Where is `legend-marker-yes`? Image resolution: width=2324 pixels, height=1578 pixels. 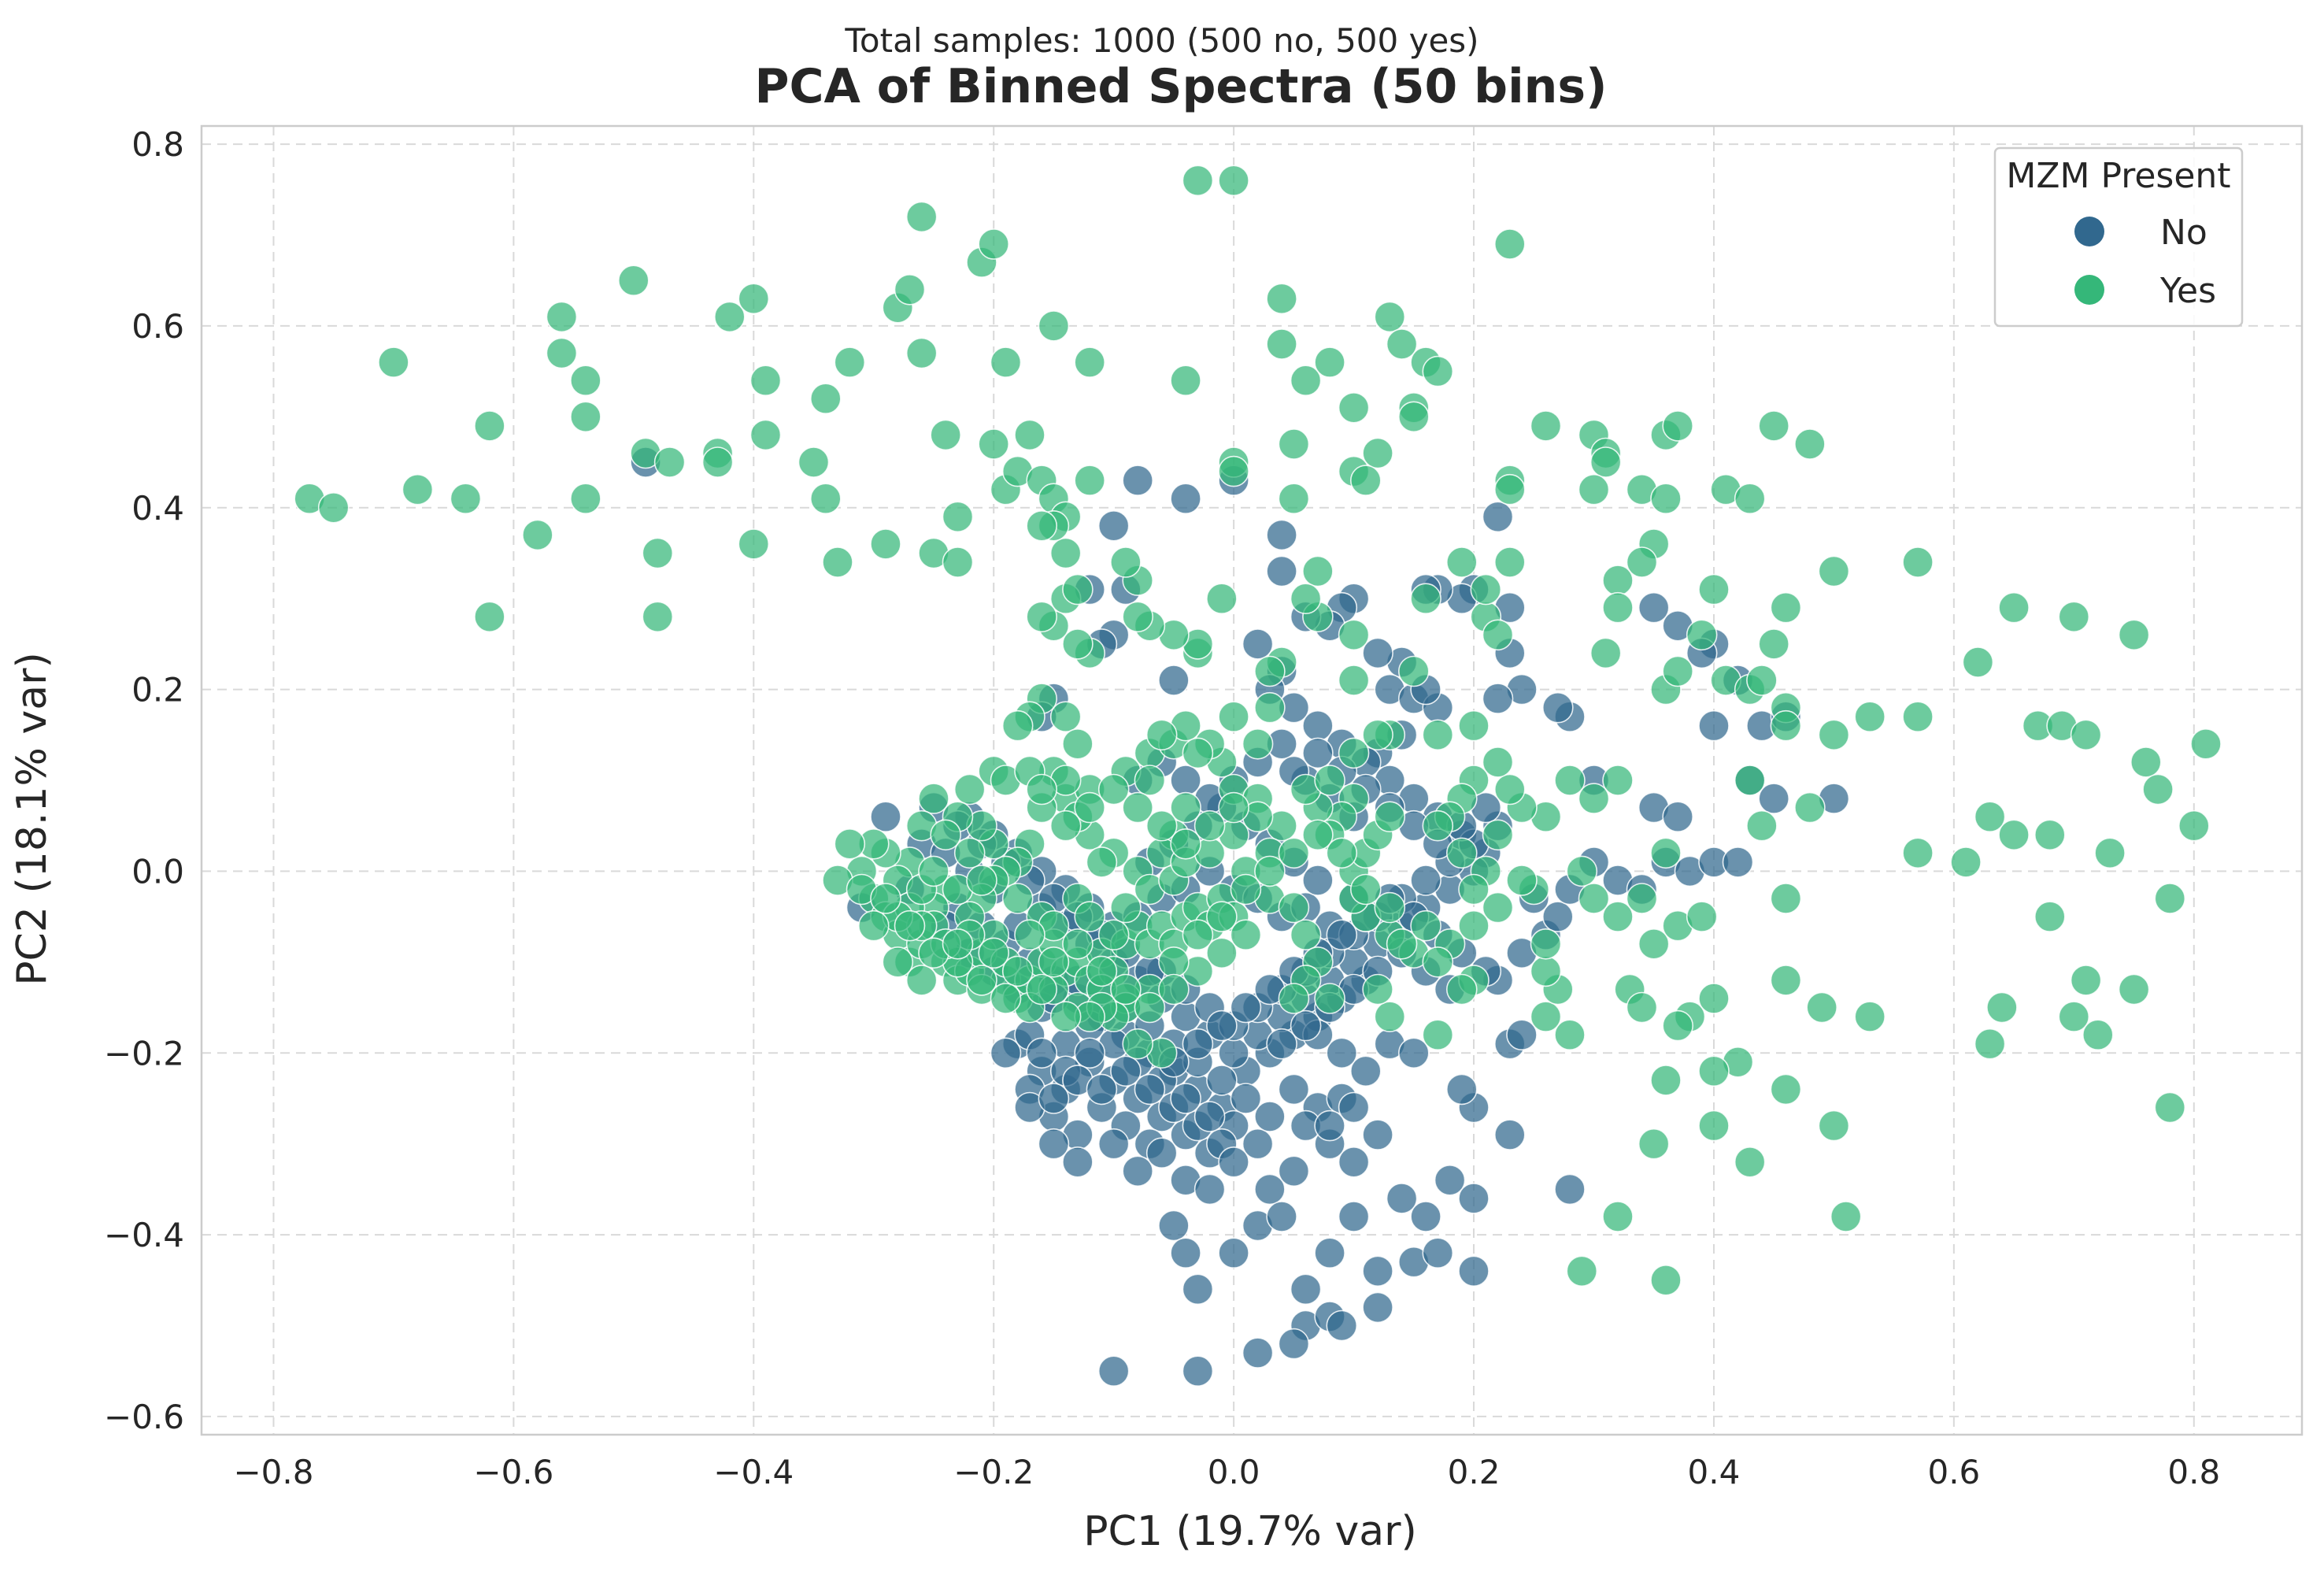 legend-marker-yes is located at coordinates (2089, 290).